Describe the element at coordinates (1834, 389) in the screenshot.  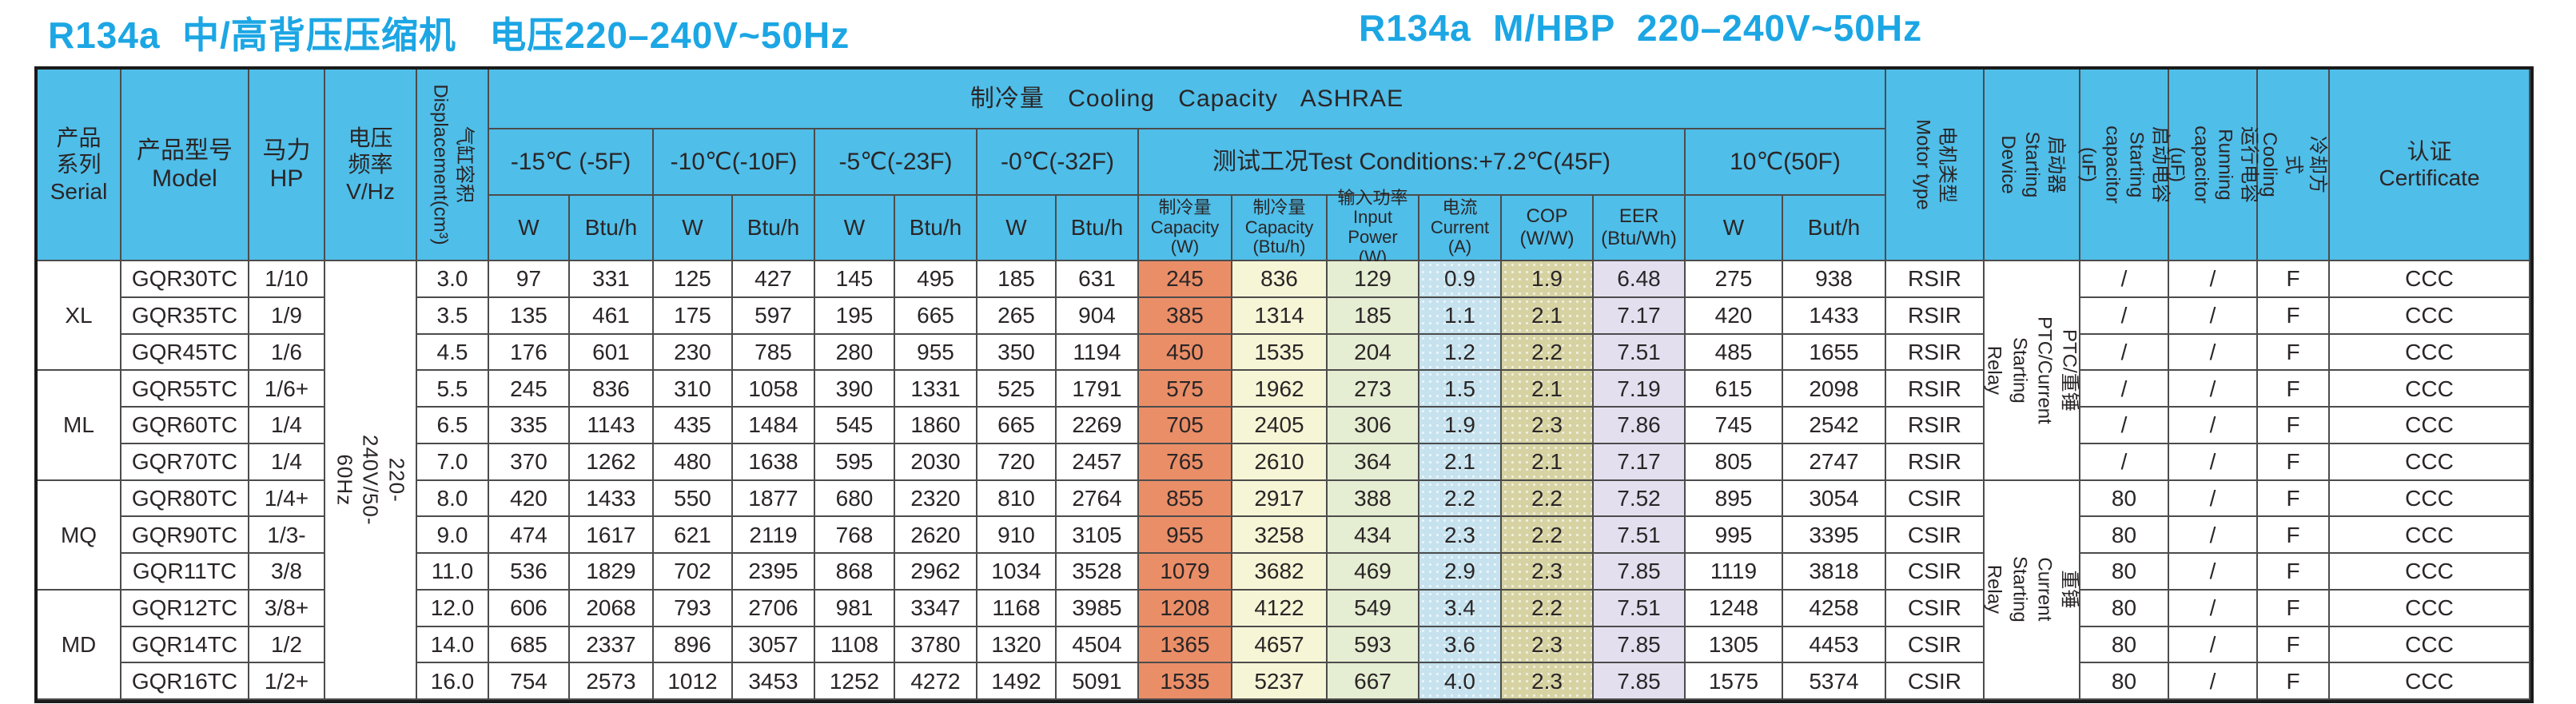
I see `temp10-cell: 2098` at that location.